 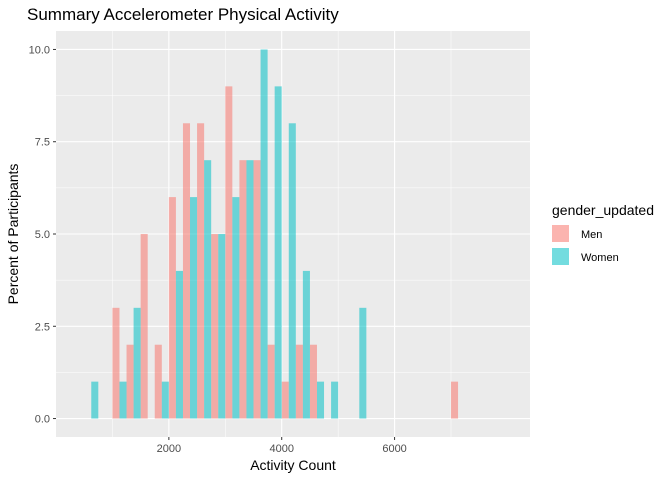 What do you see at coordinates (42, 420) in the screenshot?
I see `y-tick-label: 0.0` at bounding box center [42, 420].